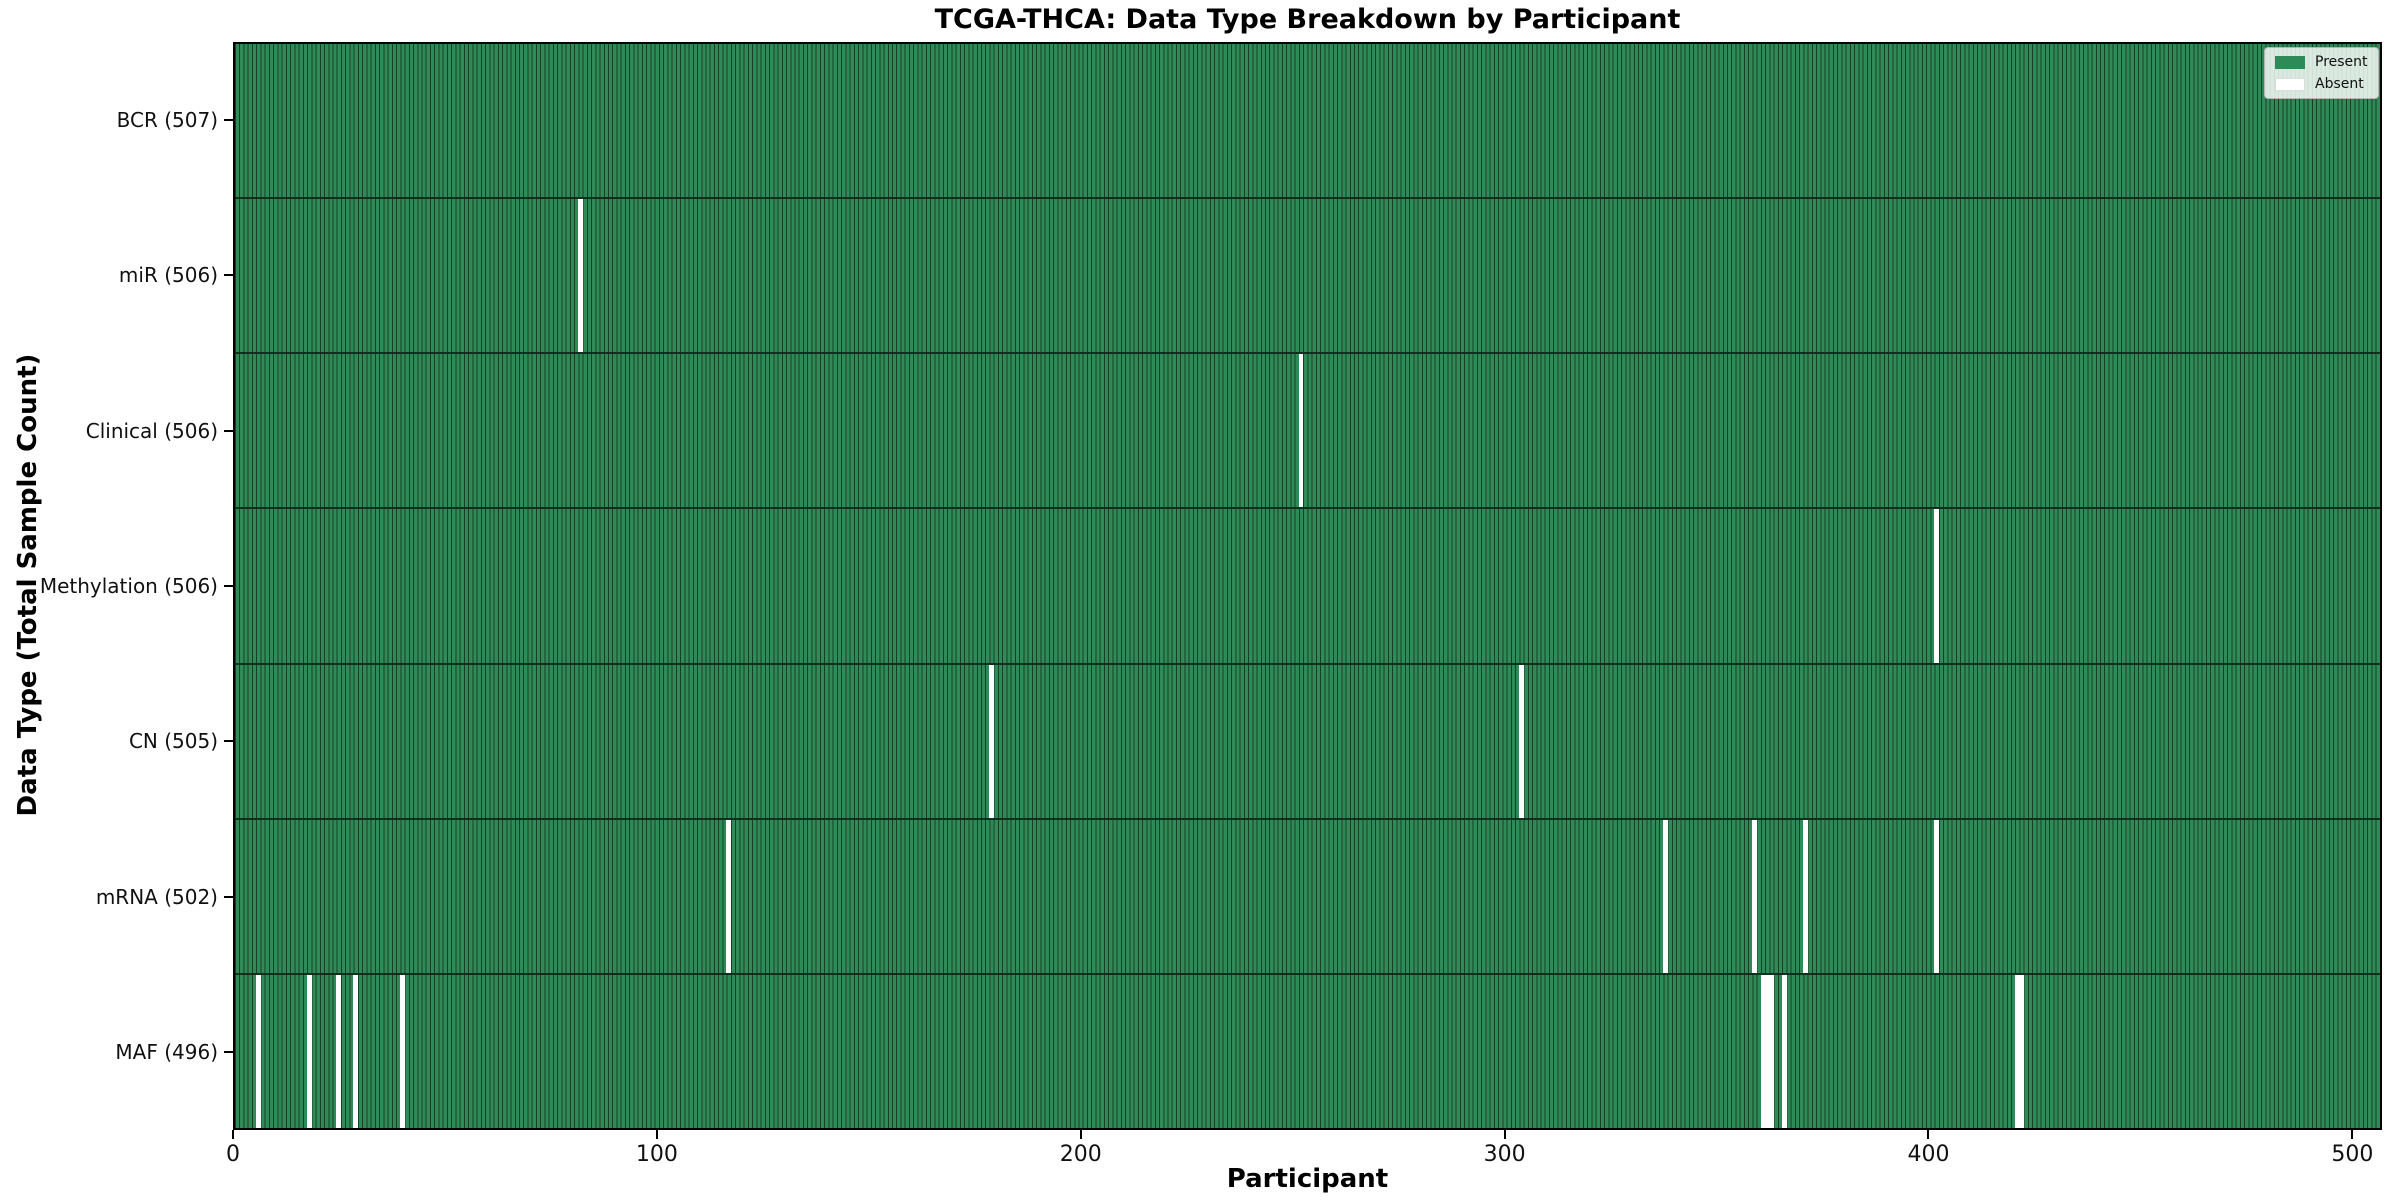  What do you see at coordinates (1928, 1154) in the screenshot?
I see `x-tick-label-400: 400` at bounding box center [1928, 1154].